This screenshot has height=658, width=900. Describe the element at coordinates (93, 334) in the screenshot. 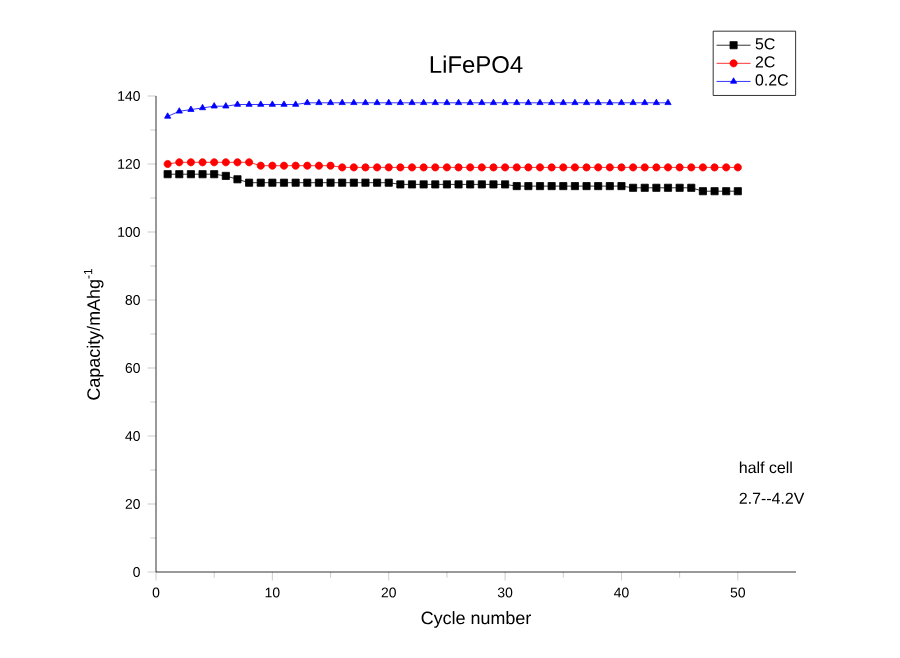

I see `y-axis-title: Capacity/mAhg$^{-1}$` at that location.